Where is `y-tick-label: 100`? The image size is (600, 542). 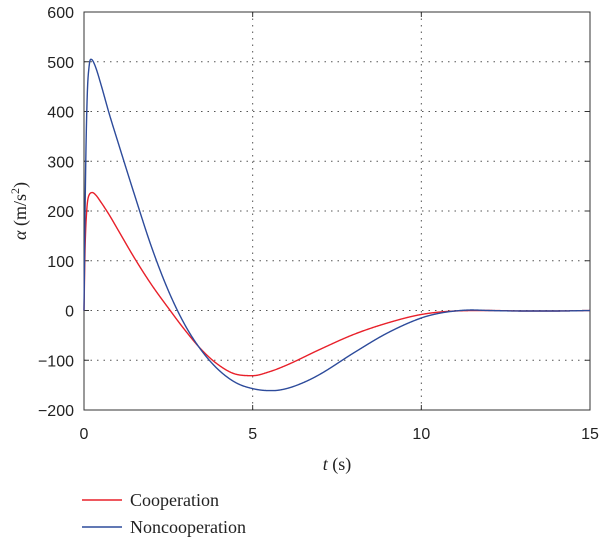 y-tick-label: 100 is located at coordinates (60, 262).